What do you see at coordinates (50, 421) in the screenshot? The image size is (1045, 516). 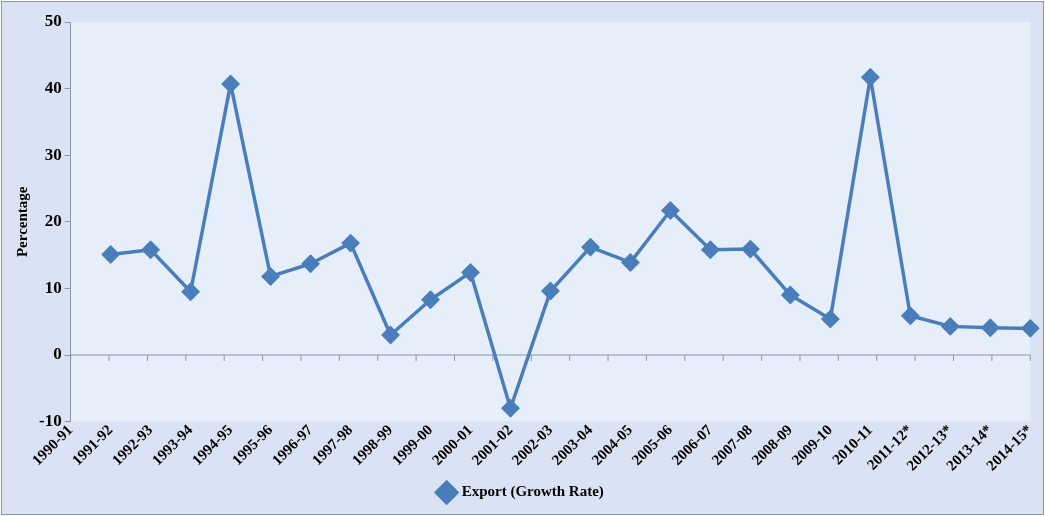 I see `y-tick-label: -10` at bounding box center [50, 421].